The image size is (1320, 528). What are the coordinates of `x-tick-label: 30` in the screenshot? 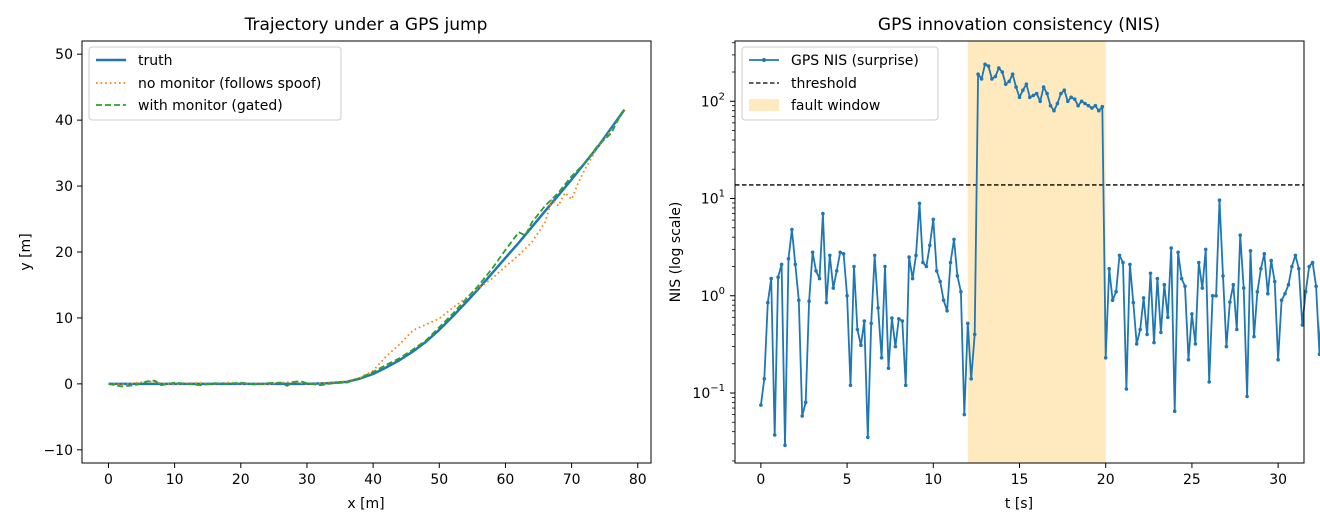 It's located at (1278, 480).